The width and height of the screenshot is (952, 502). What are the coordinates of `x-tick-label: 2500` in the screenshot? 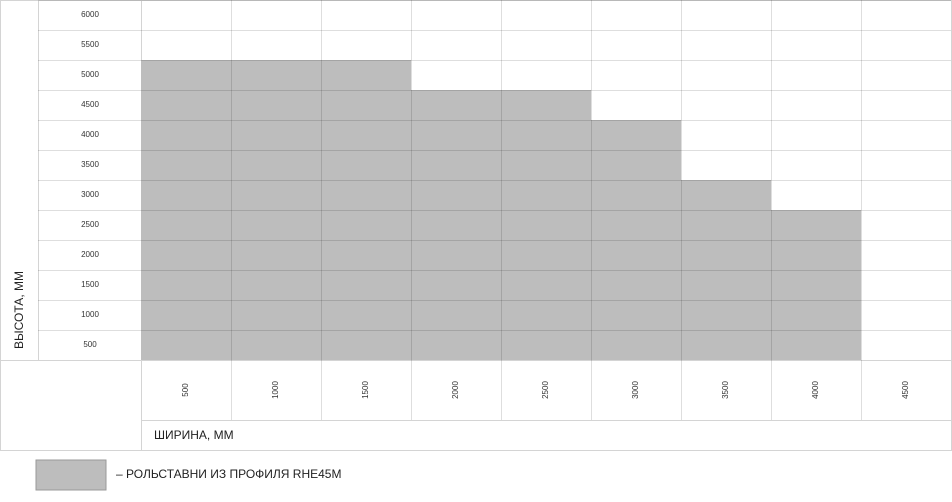 It's located at (545, 390).